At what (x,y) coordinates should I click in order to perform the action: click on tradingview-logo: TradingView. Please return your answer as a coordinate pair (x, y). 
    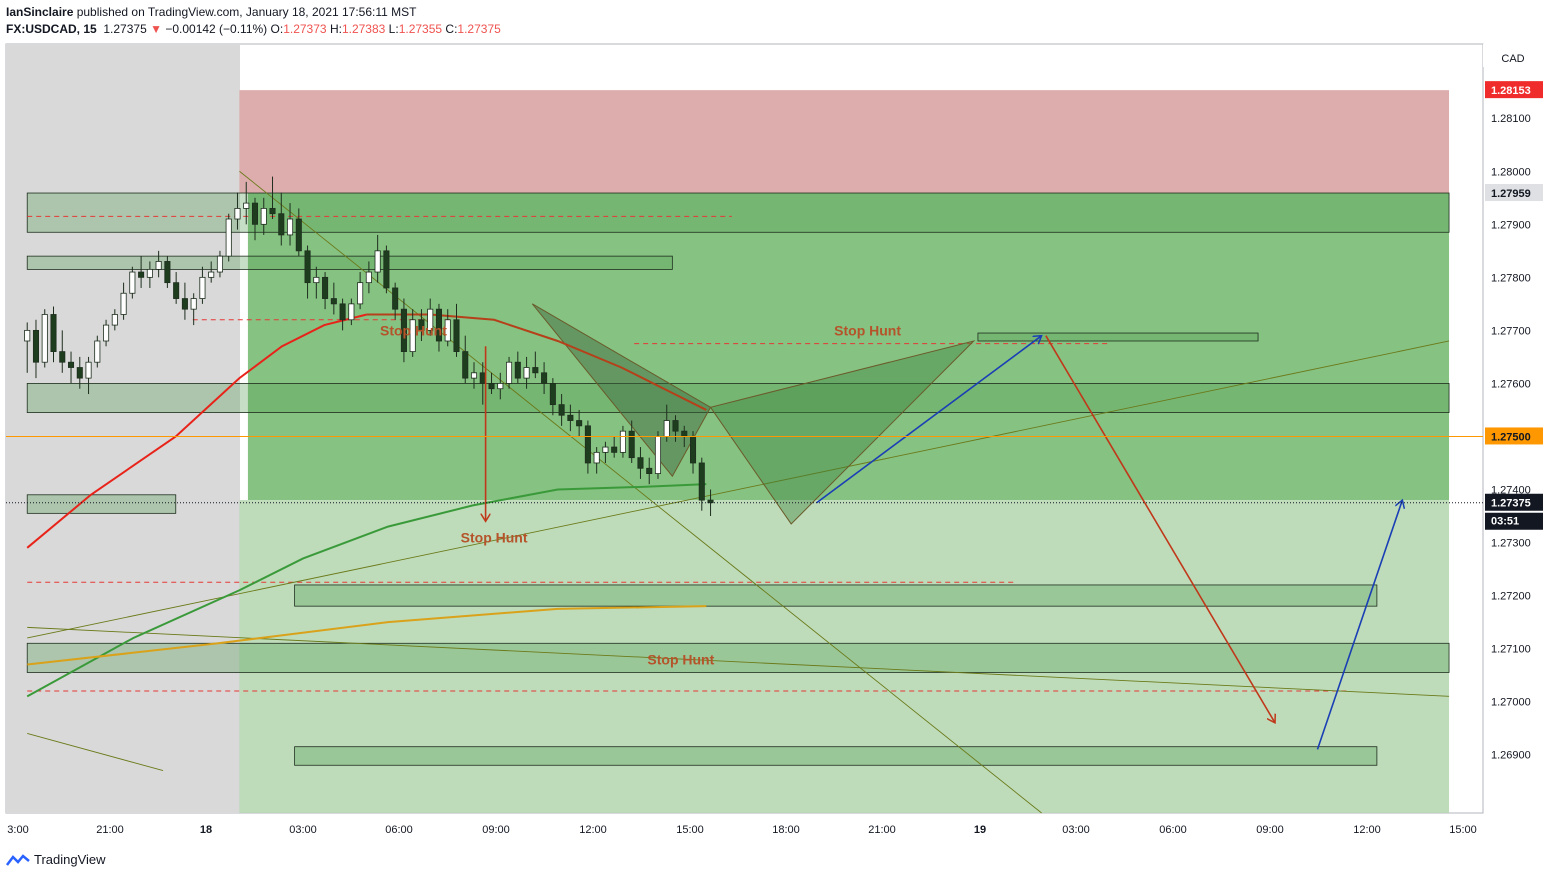
    Looking at the image, I should click on (56, 859).